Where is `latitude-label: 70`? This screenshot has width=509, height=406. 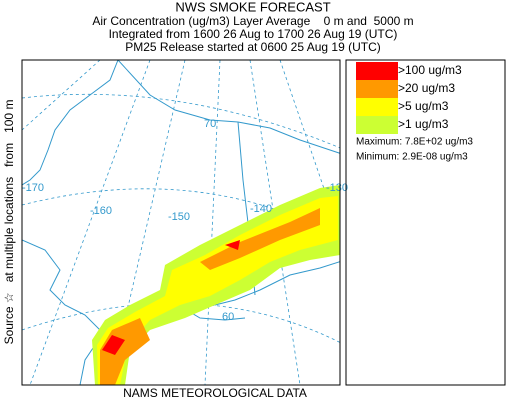
latitude-label: 70 is located at coordinates (210, 124).